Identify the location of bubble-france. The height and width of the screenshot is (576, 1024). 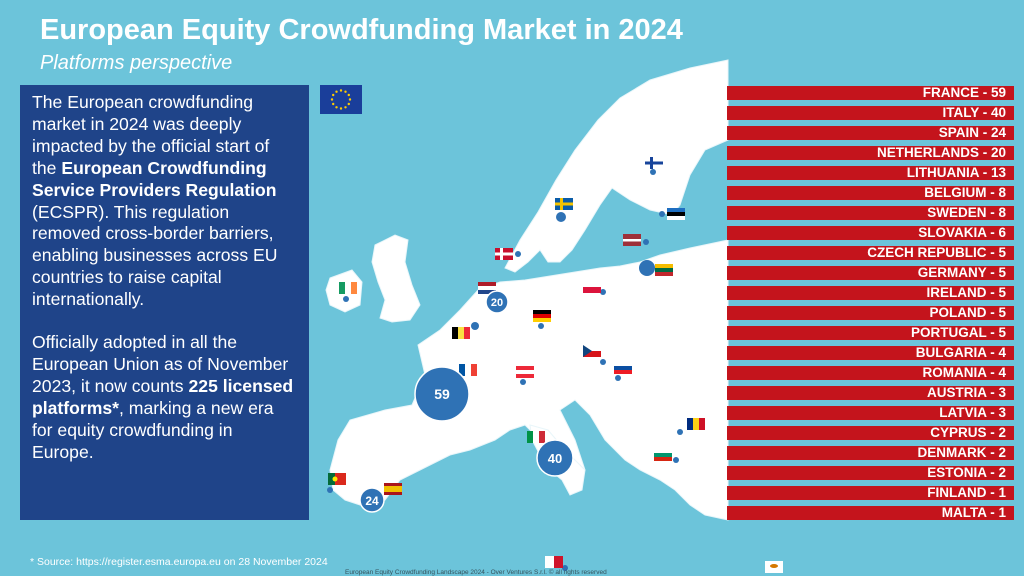
(442, 394).